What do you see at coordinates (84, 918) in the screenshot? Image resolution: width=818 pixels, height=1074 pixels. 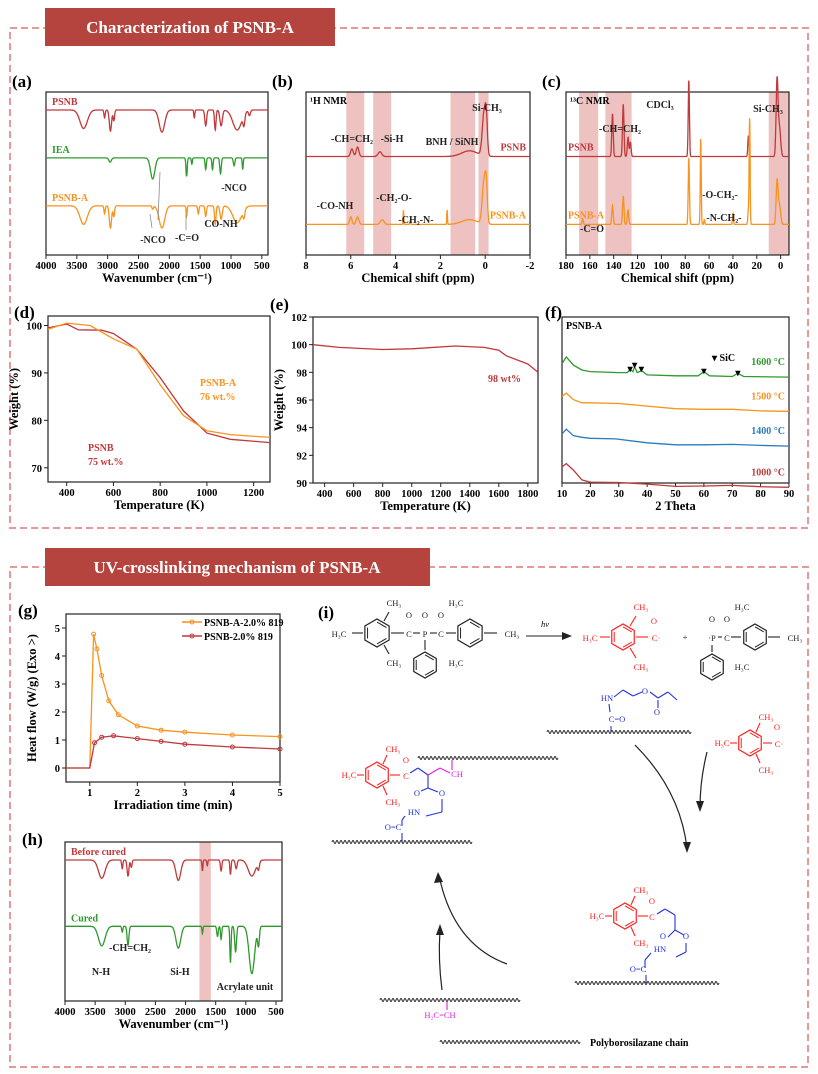 I see `series-label: Cured` at bounding box center [84, 918].